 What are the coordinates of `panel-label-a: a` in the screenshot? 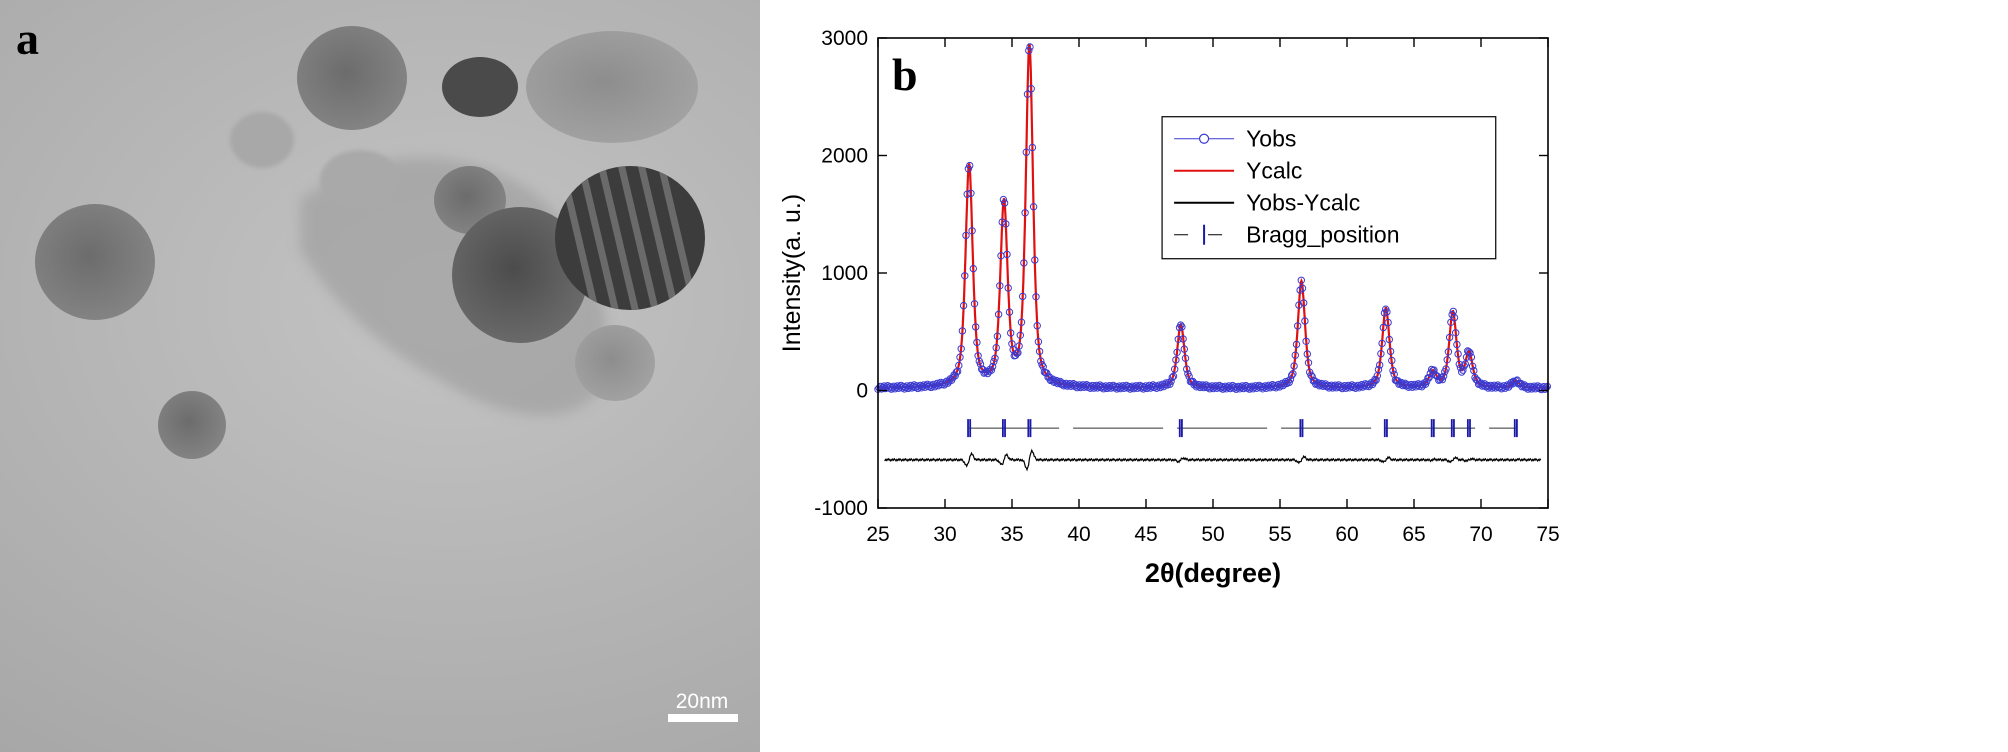 It's located at (27, 38).